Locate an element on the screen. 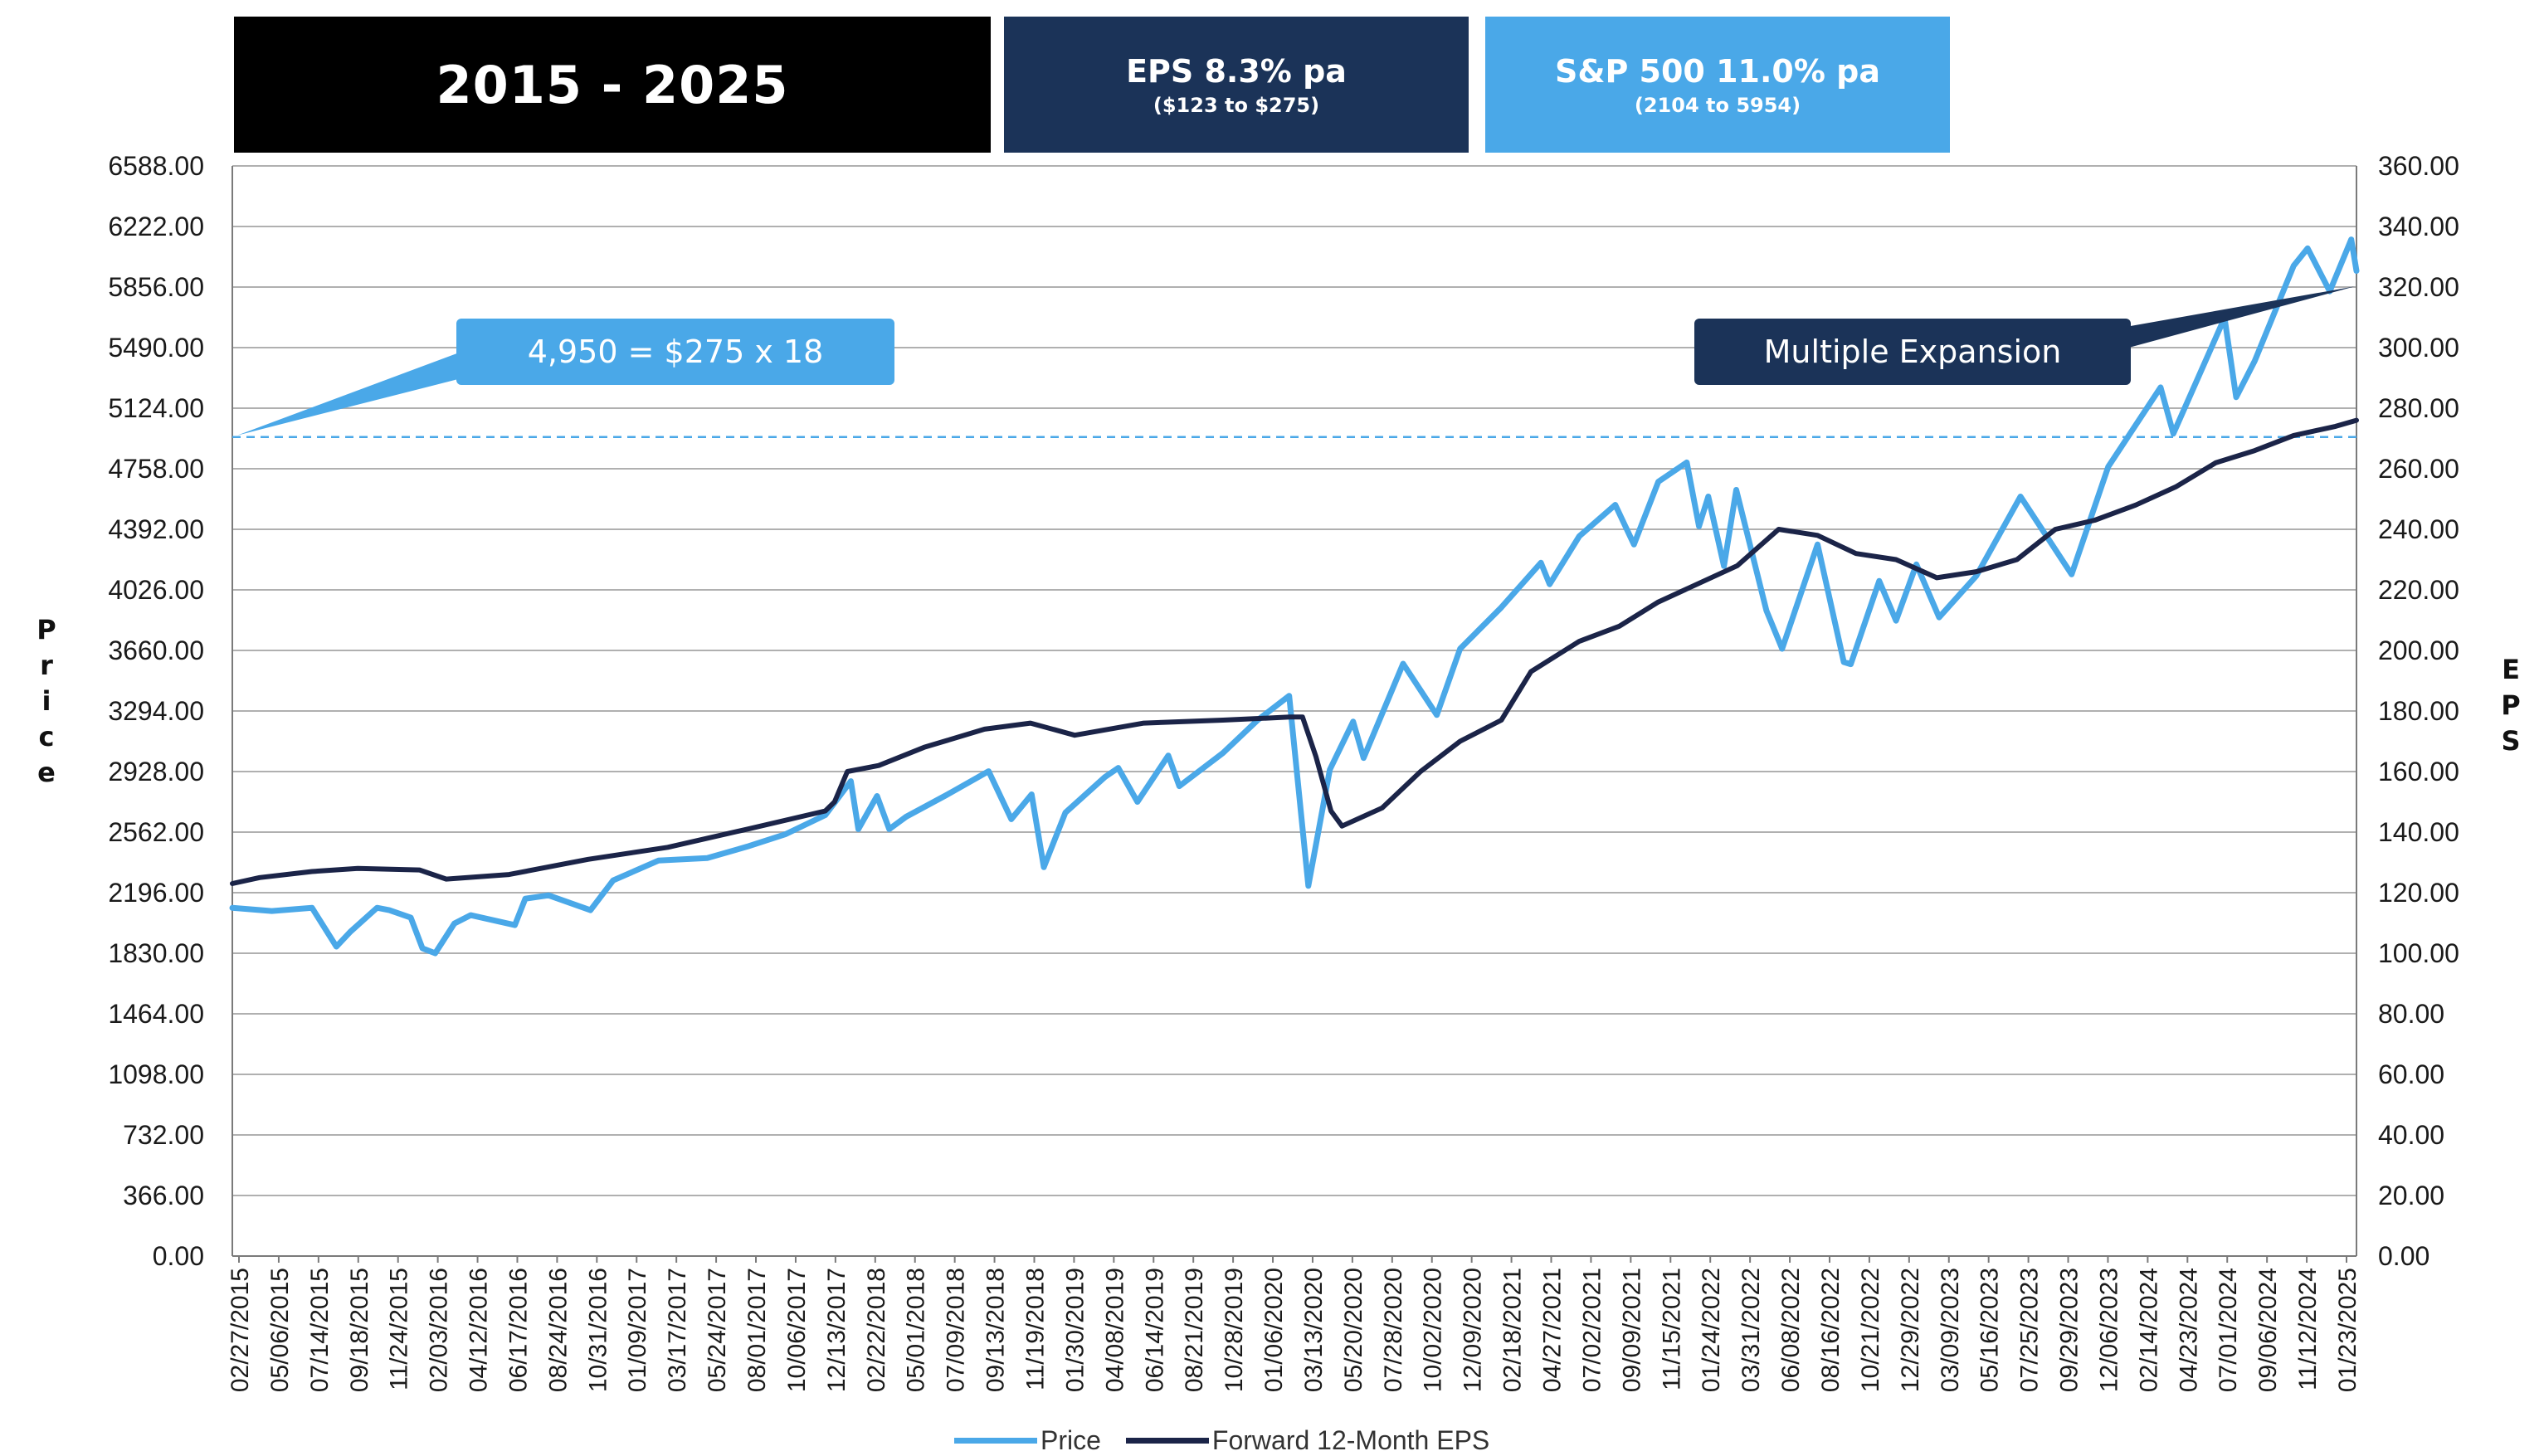  right-tick-label: 60.00 is located at coordinates (2411, 1074).